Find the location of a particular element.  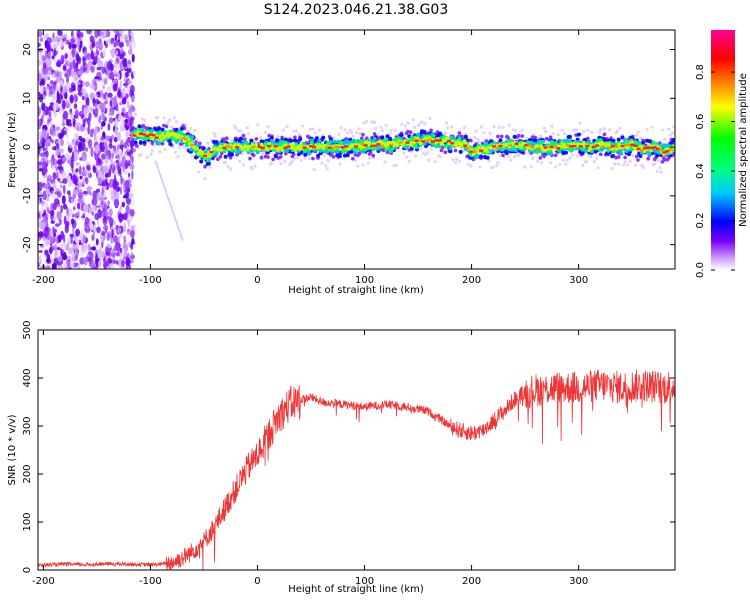

snr-y-tick-label: 100 is located at coordinates (27, 521).